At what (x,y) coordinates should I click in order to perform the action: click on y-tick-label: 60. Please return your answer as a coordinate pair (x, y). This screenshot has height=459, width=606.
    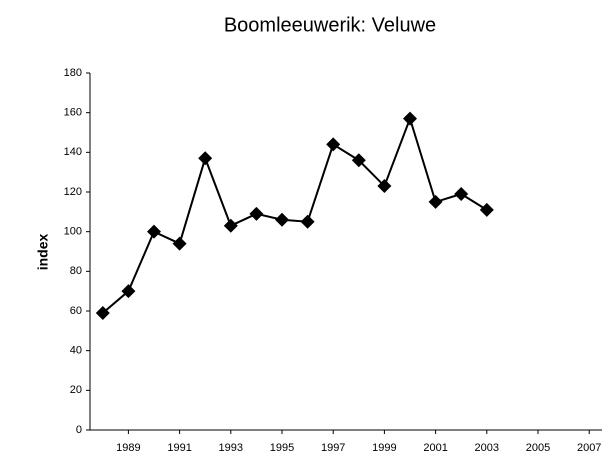
    Looking at the image, I should click on (76, 311).